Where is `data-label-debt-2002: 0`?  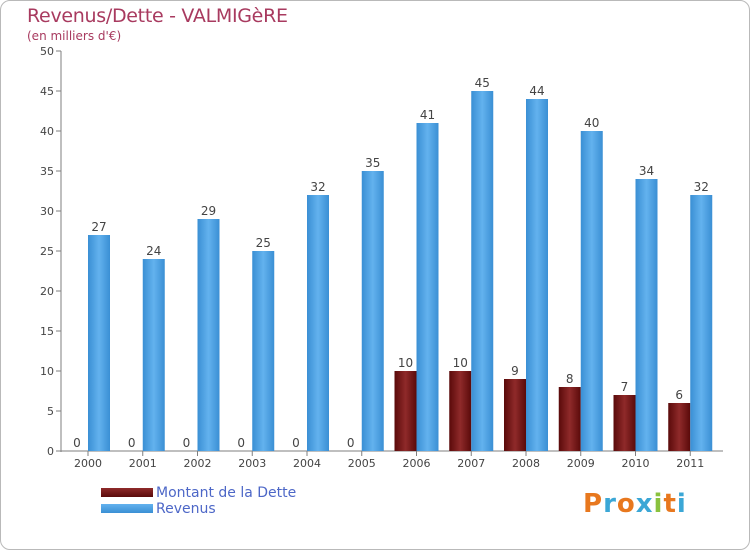
data-label-debt-2002: 0 is located at coordinates (187, 443).